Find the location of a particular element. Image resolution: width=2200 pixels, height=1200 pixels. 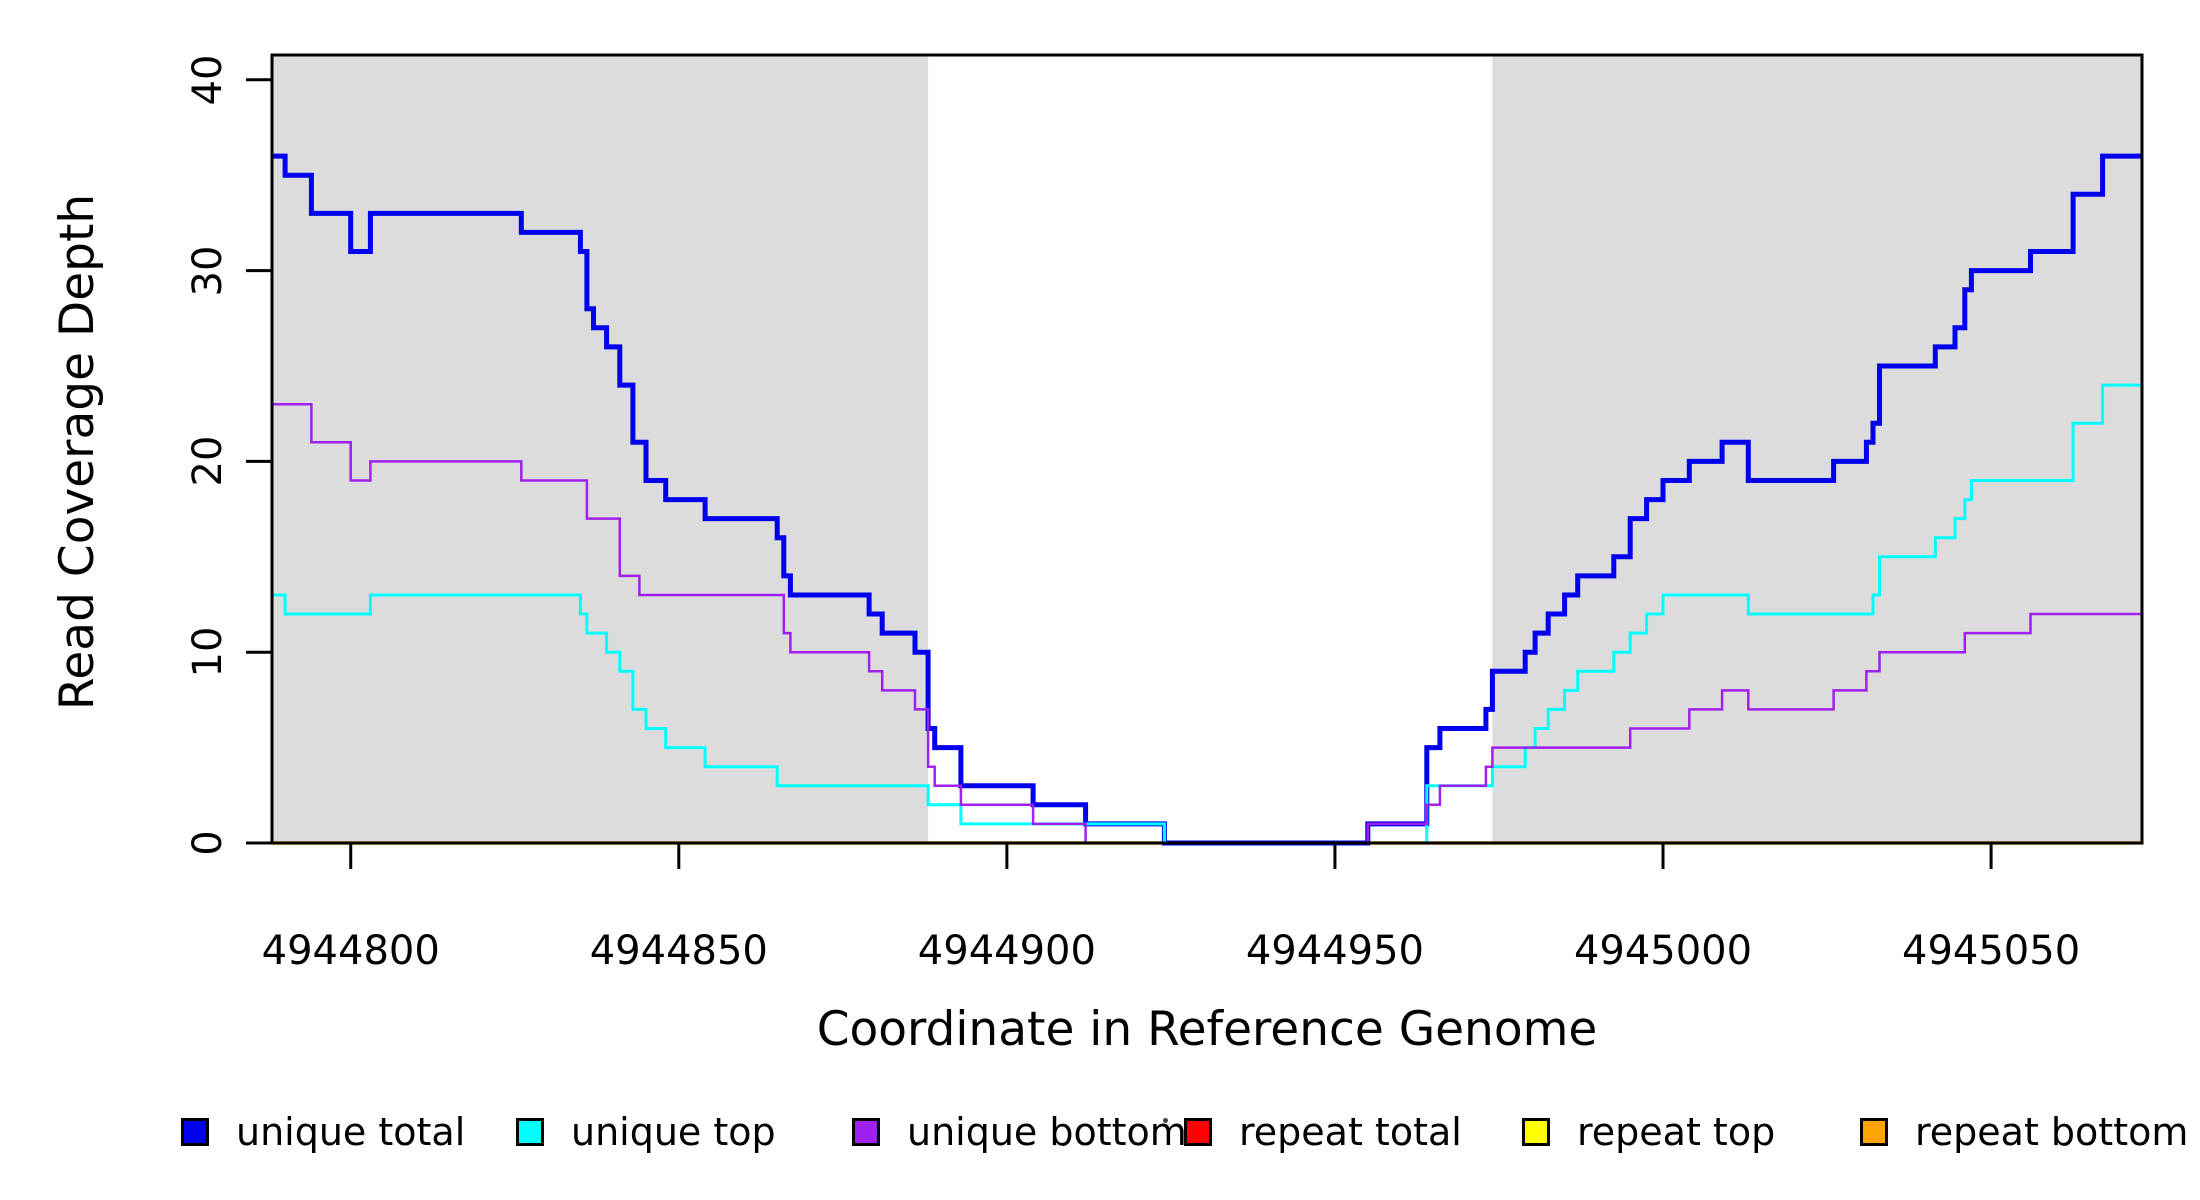

x-tick-label: 4944900 is located at coordinates (1006, 951).